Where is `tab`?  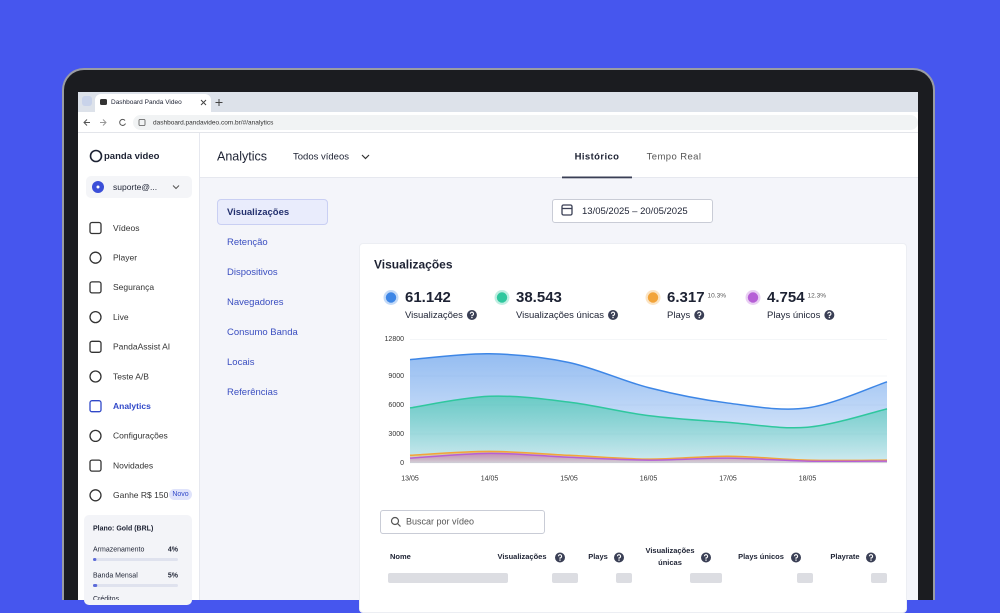
tab is located at coordinates (153, 103).